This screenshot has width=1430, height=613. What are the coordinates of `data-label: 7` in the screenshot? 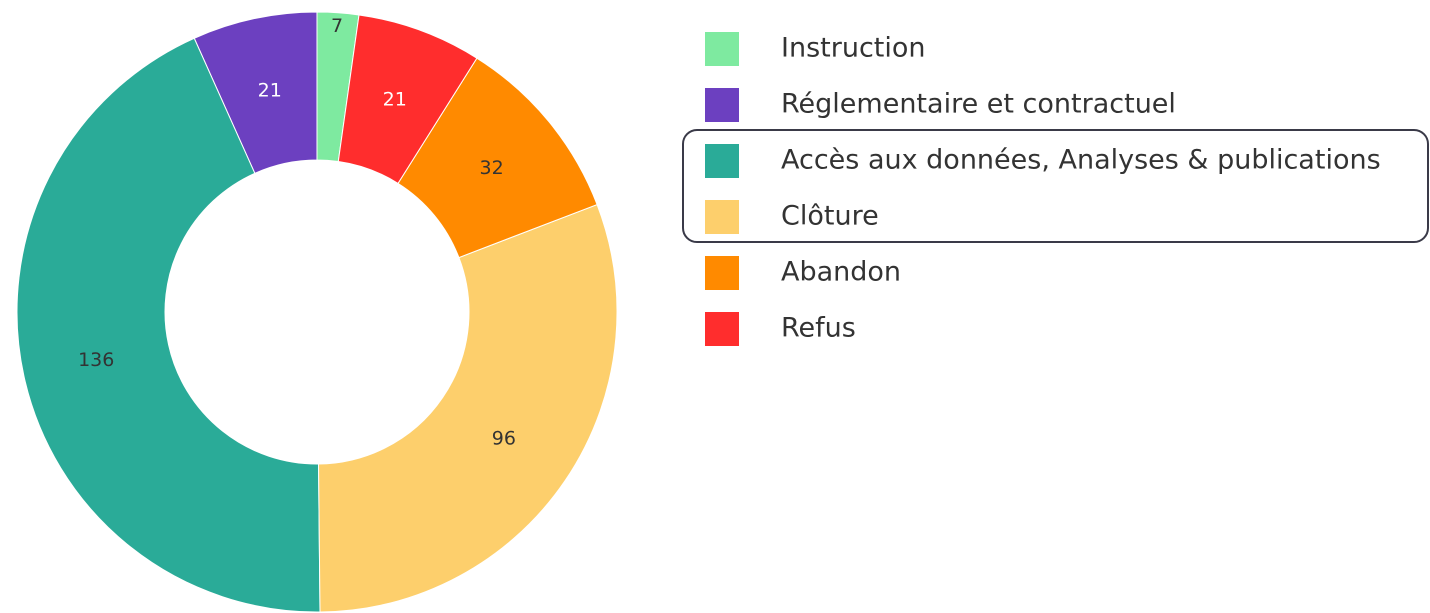 It's located at (337, 26).